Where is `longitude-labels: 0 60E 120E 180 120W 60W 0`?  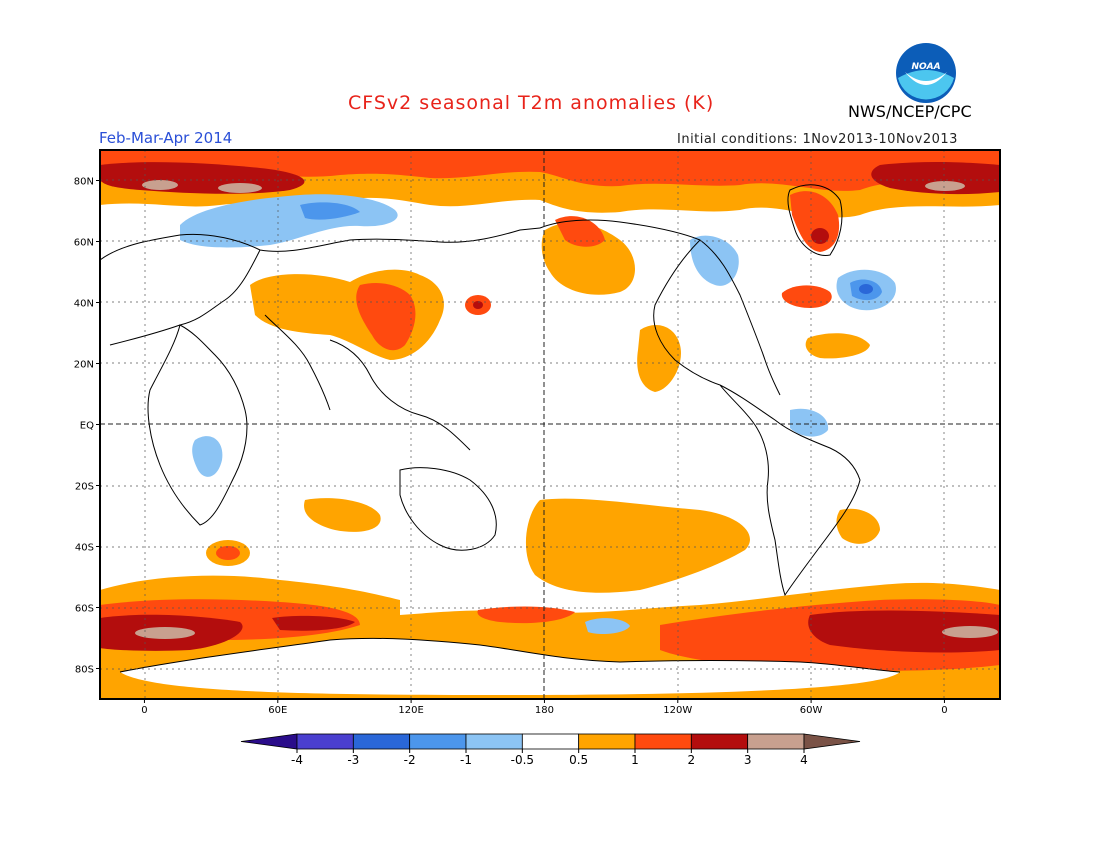
longitude-labels: 0 60E 120E 180 120W 60W 0 is located at coordinates (544, 707).